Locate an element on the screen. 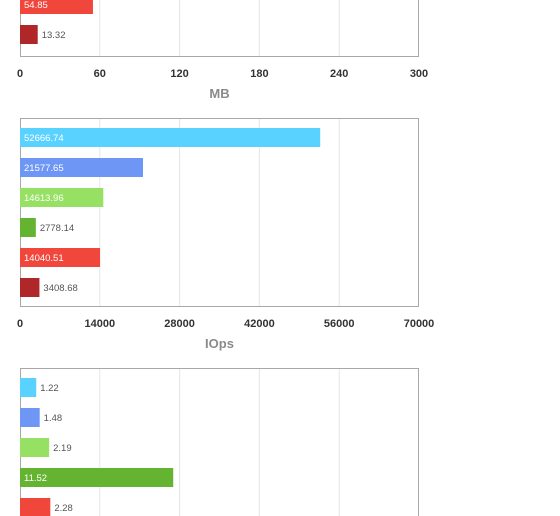 This screenshot has width=560, height=516. x-tick-label: 300 is located at coordinates (419, 74).